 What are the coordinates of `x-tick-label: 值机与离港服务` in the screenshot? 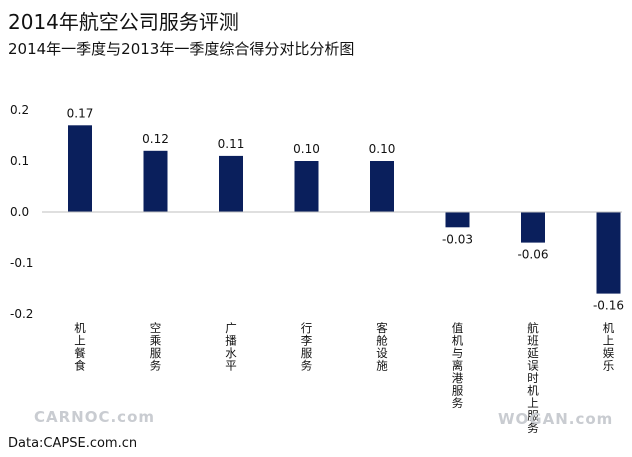 It's located at (458, 365).